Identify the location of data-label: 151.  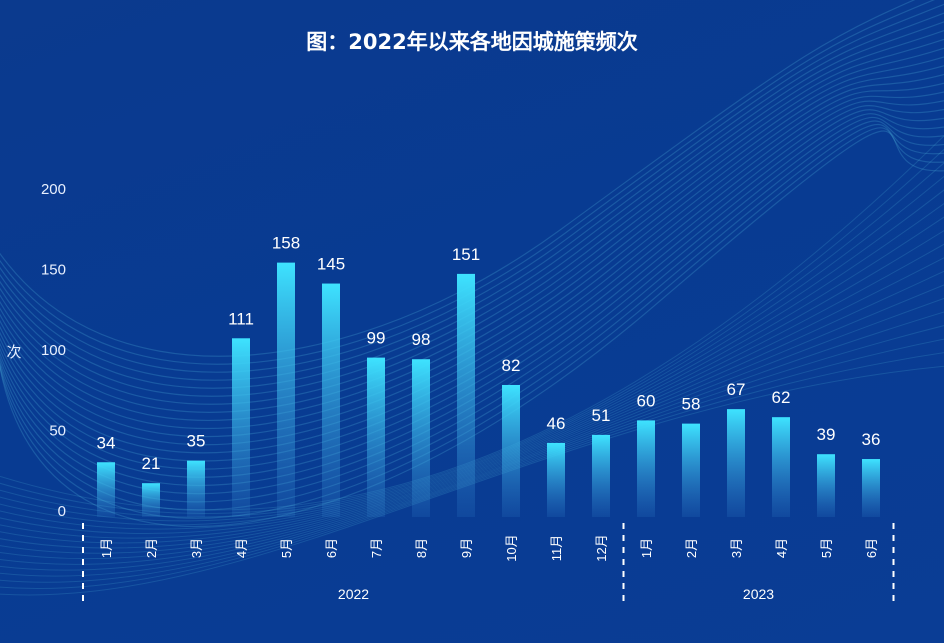
(466, 254).